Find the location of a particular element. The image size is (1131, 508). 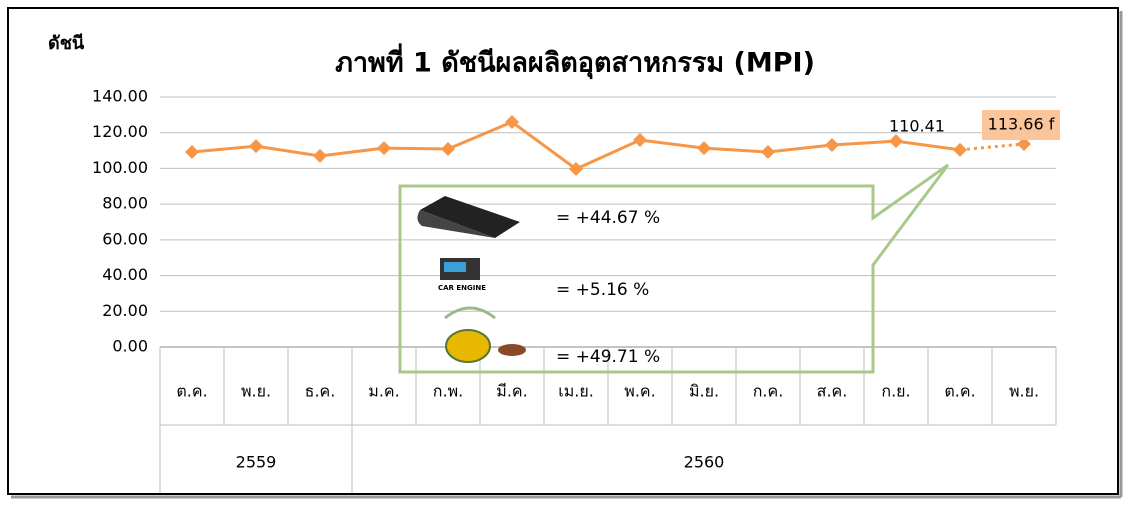

y-tick-label: 80.00 is located at coordinates (125, 203).